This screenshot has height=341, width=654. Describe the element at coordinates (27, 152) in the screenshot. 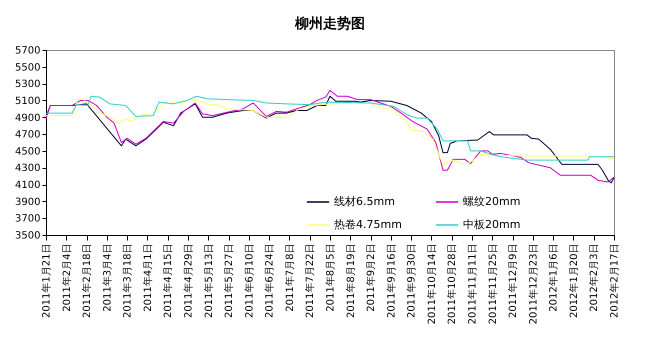

I see `y-tick-label: 4500` at that location.